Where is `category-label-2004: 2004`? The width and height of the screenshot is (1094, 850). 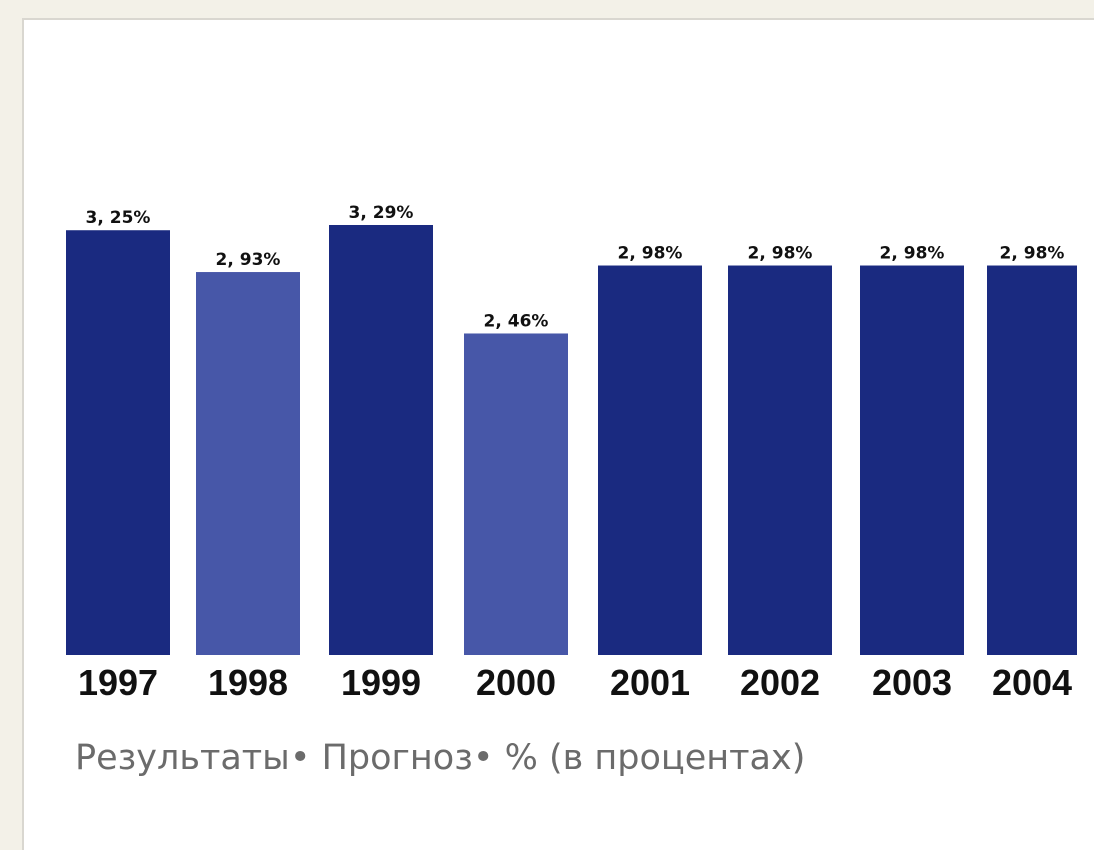 category-label-2004: 2004 is located at coordinates (1032, 682).